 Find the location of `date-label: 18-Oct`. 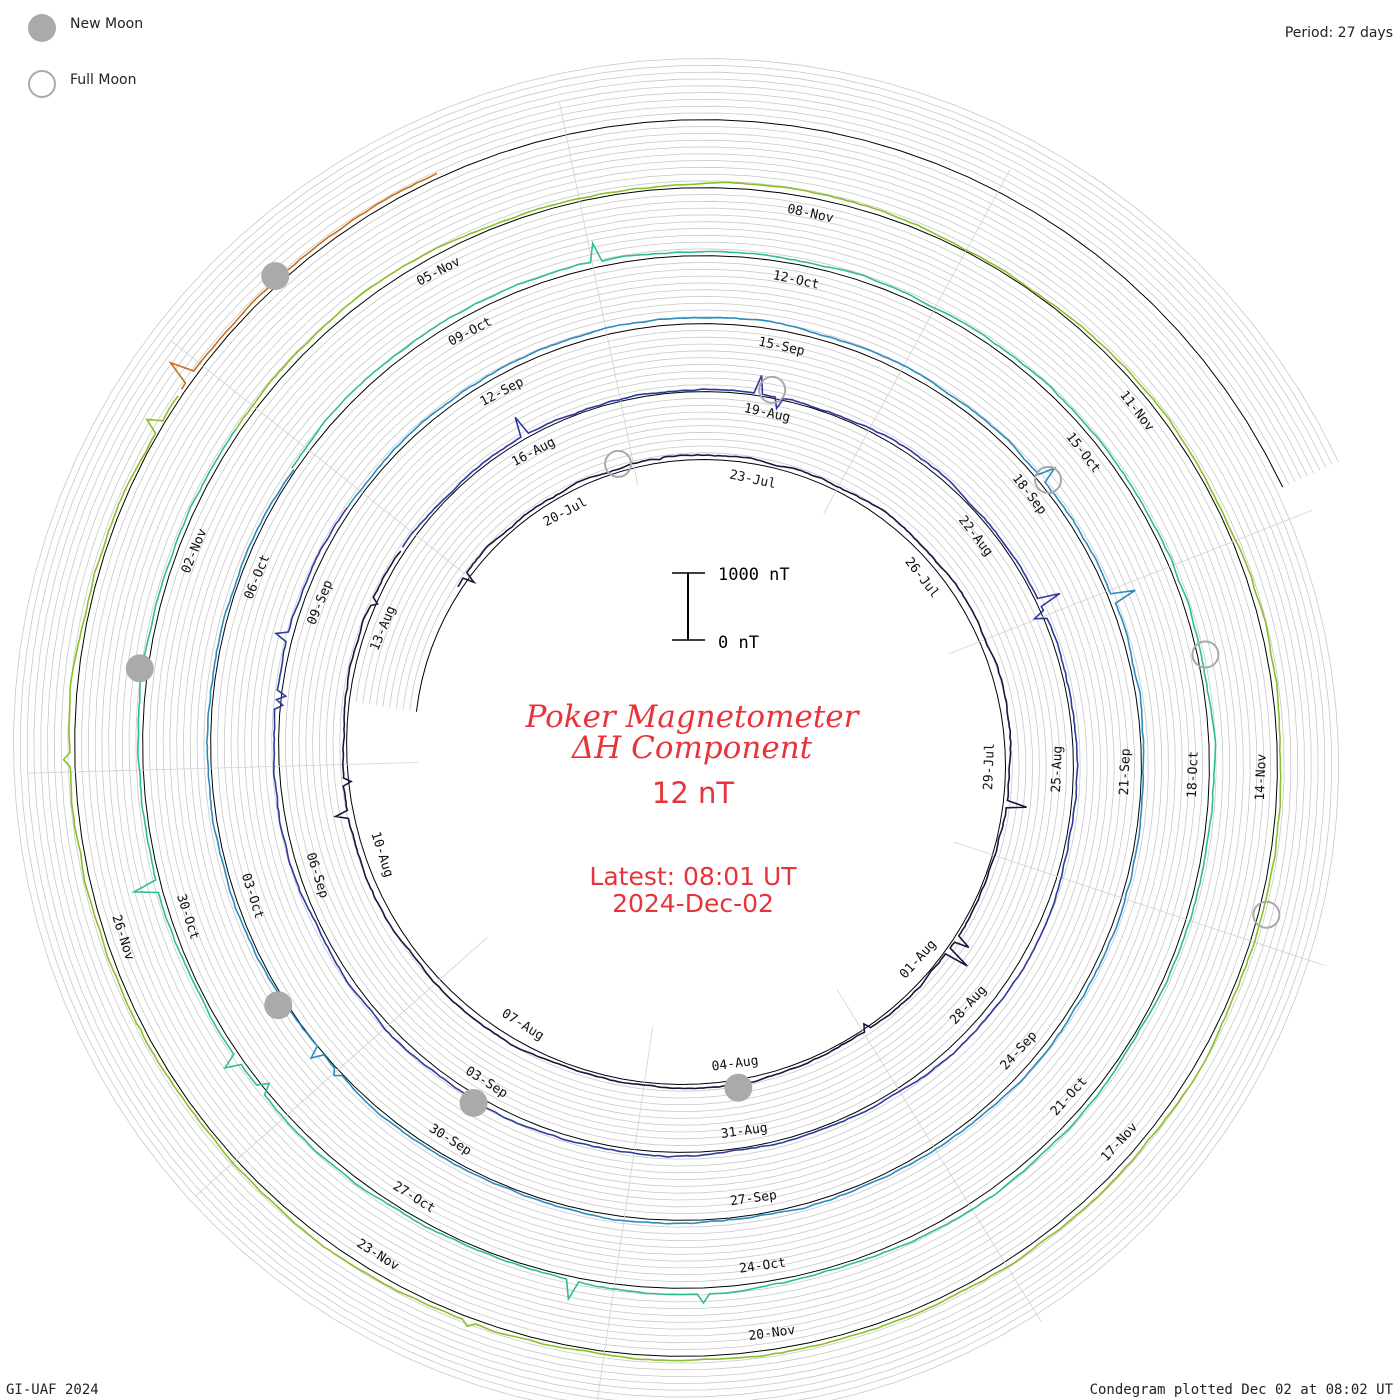

date-label: 18-Oct is located at coordinates (1193, 775).